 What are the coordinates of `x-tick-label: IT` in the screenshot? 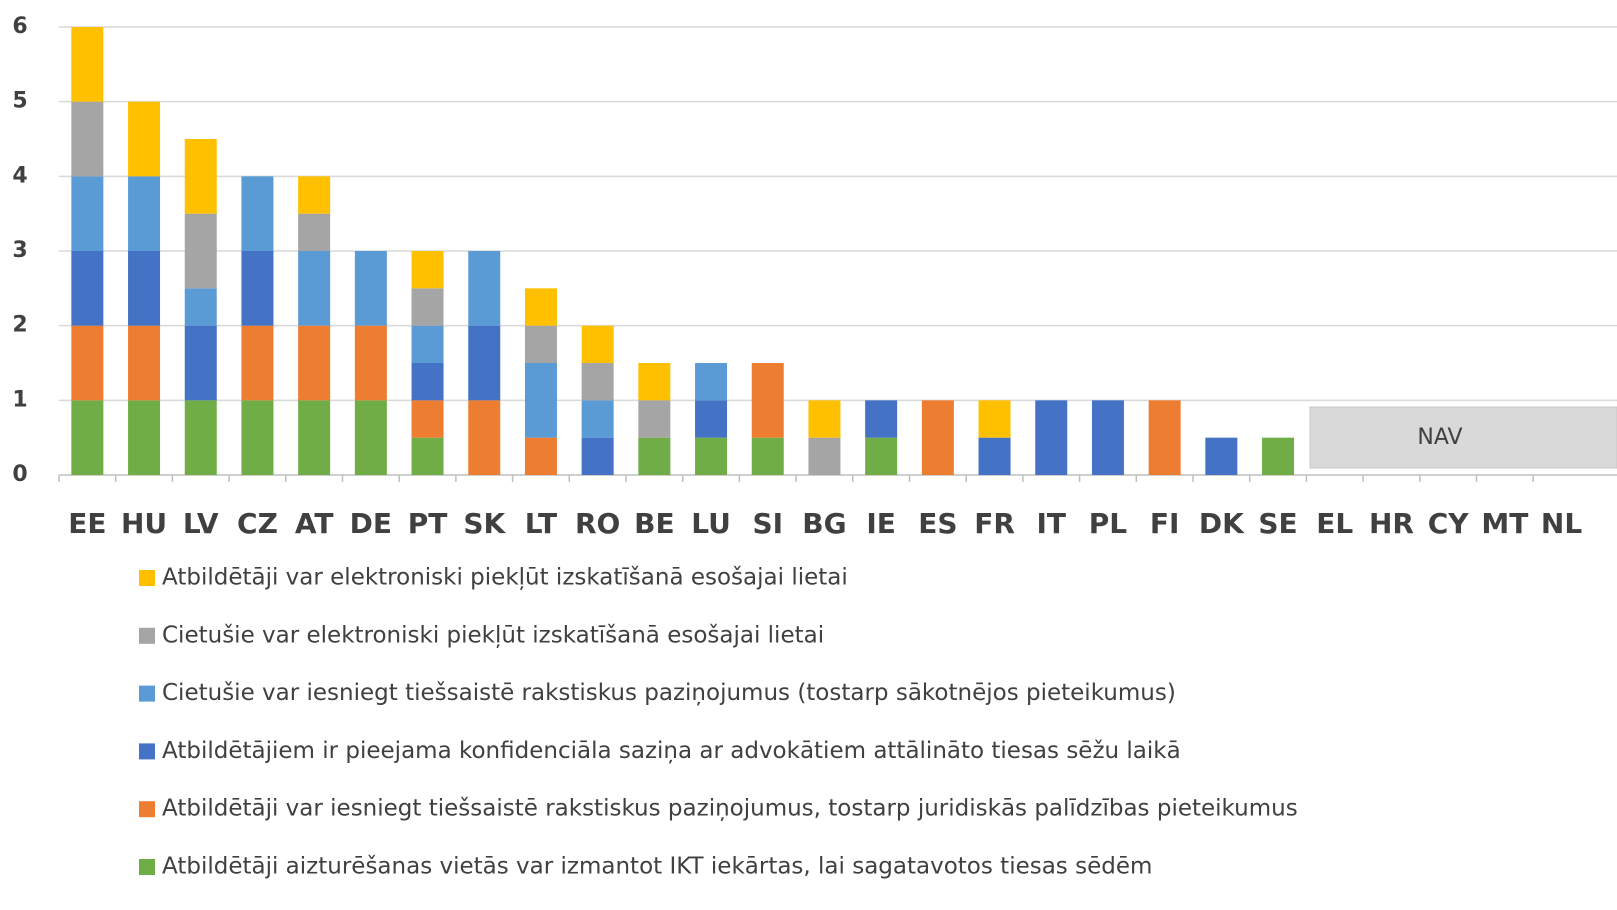 It's located at (1051, 523).